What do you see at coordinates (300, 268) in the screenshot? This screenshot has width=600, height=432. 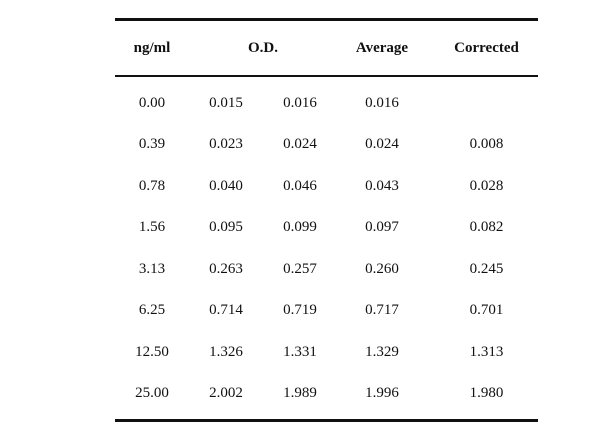 I see `cell-od-2: 0.257` at bounding box center [300, 268].